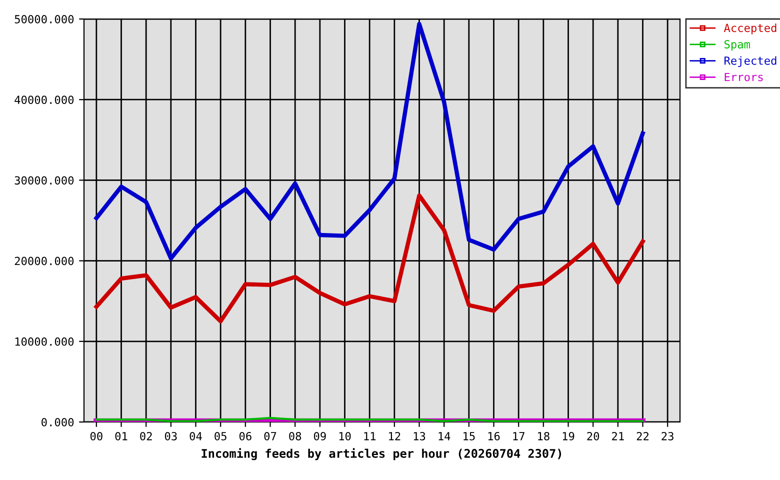 This screenshot has height=480, width=780. I want to click on x-tick-label: 10, so click(345, 436).